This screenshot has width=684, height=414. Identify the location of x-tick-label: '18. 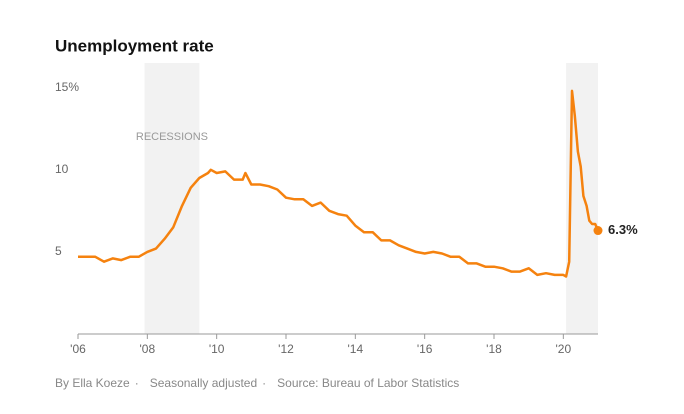
(494, 349).